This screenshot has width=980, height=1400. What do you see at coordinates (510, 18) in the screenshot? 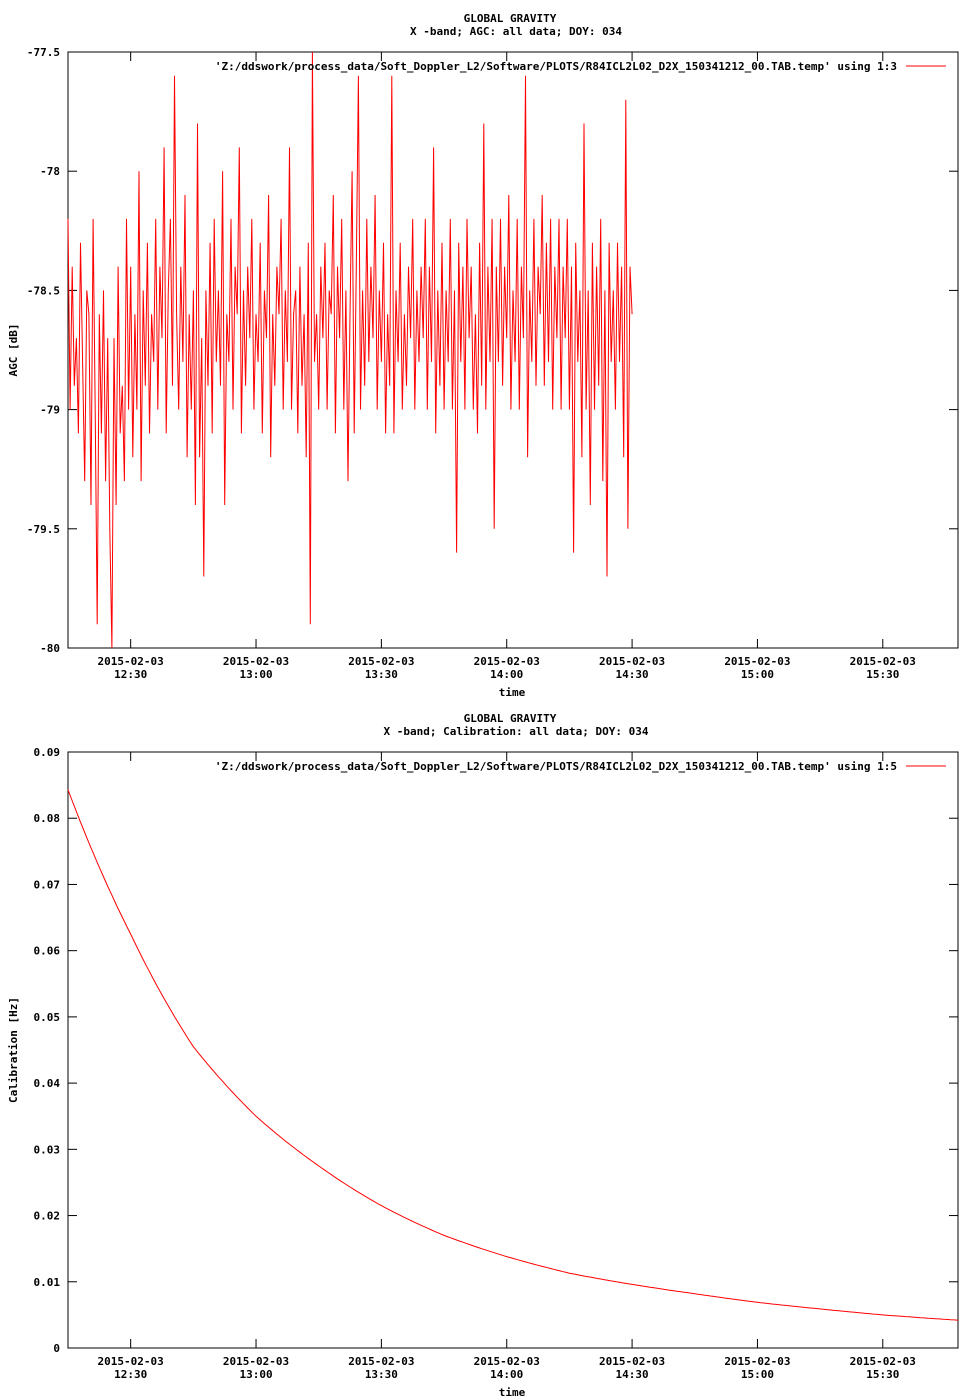
I see `agc-chart-title: GLOBAL GRAVITY` at bounding box center [510, 18].